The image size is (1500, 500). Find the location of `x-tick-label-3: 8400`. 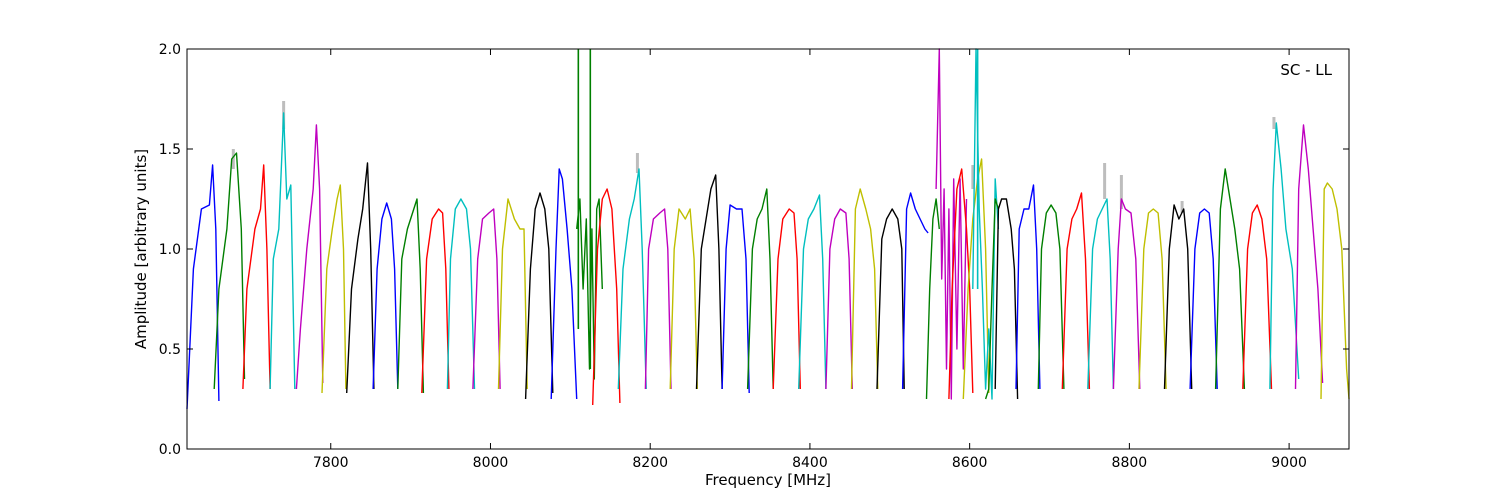

x-tick-label-3: 8400 is located at coordinates (810, 463).